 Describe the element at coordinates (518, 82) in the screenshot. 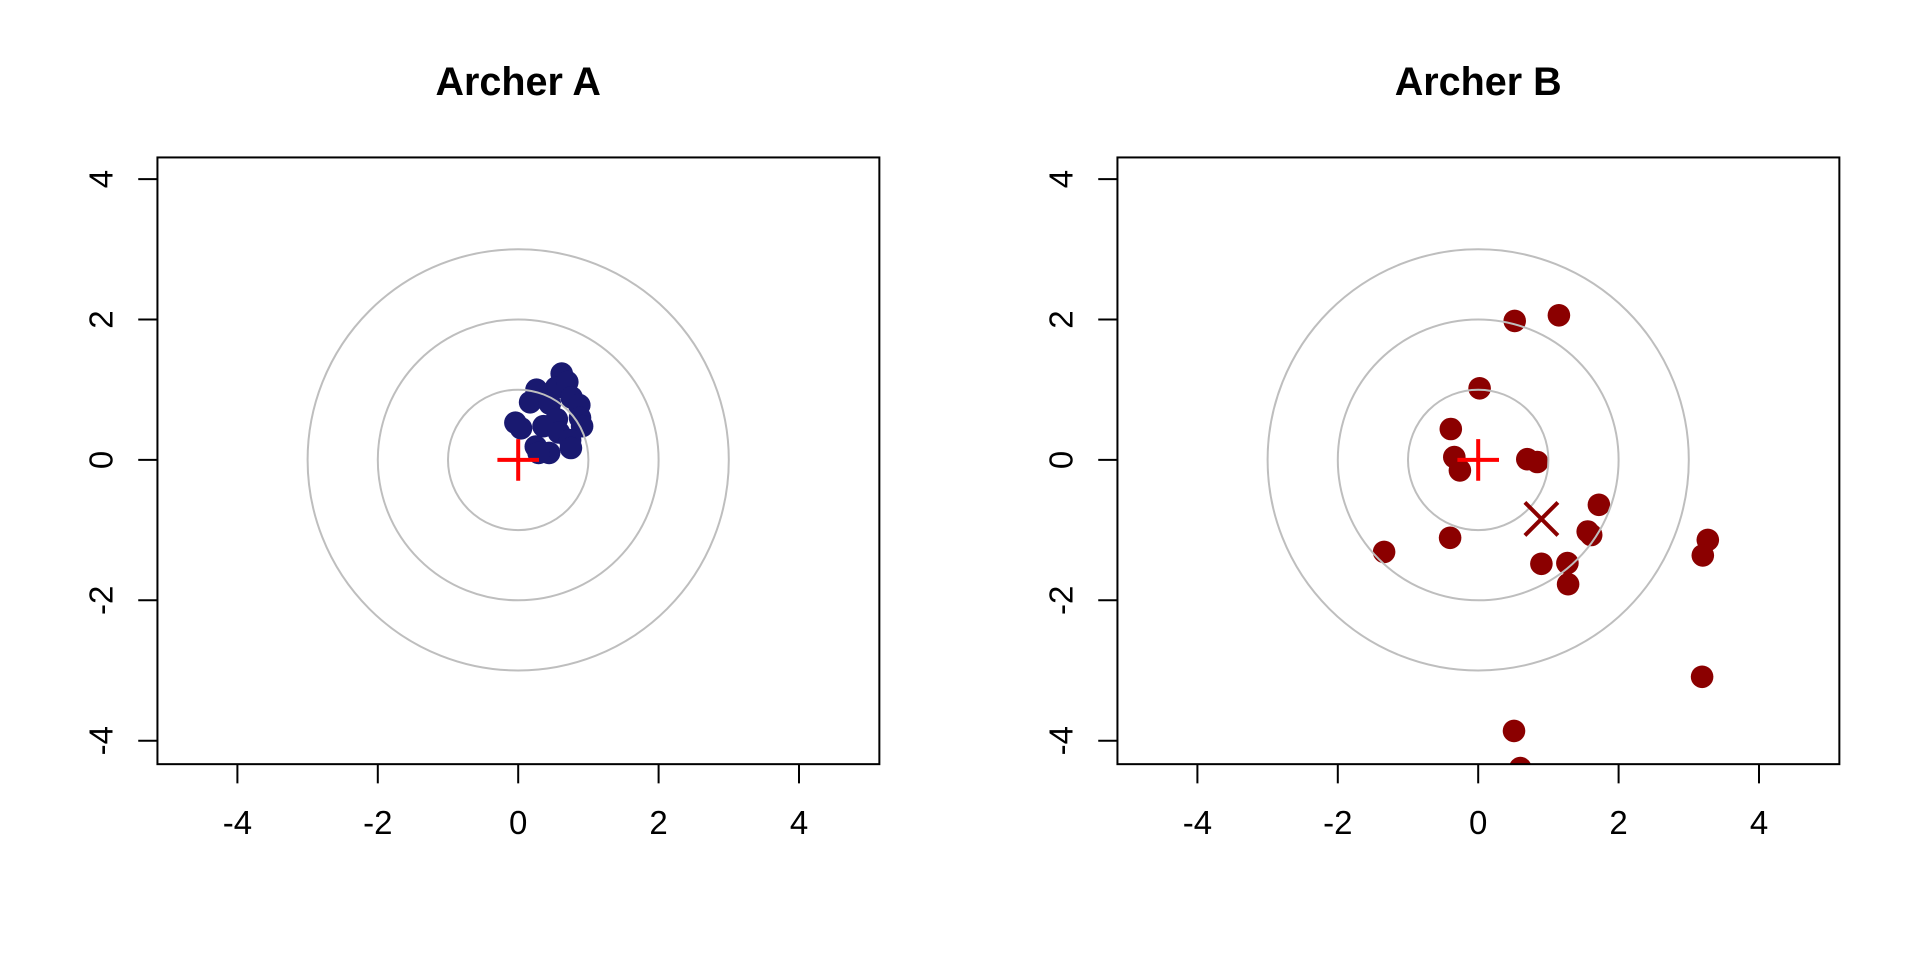

I see `svg-text: Archer A` at that location.